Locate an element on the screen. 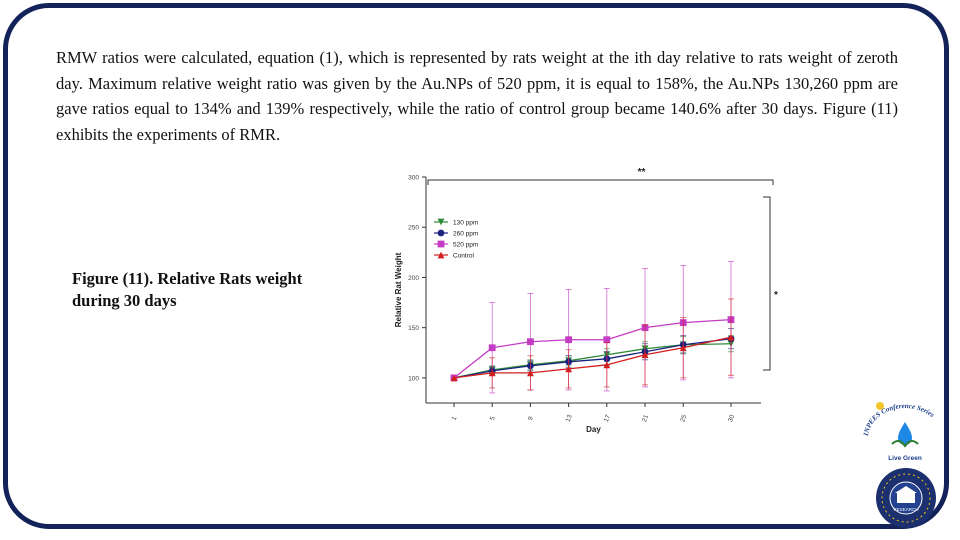  leaf-icon is located at coordinates (905, 443).